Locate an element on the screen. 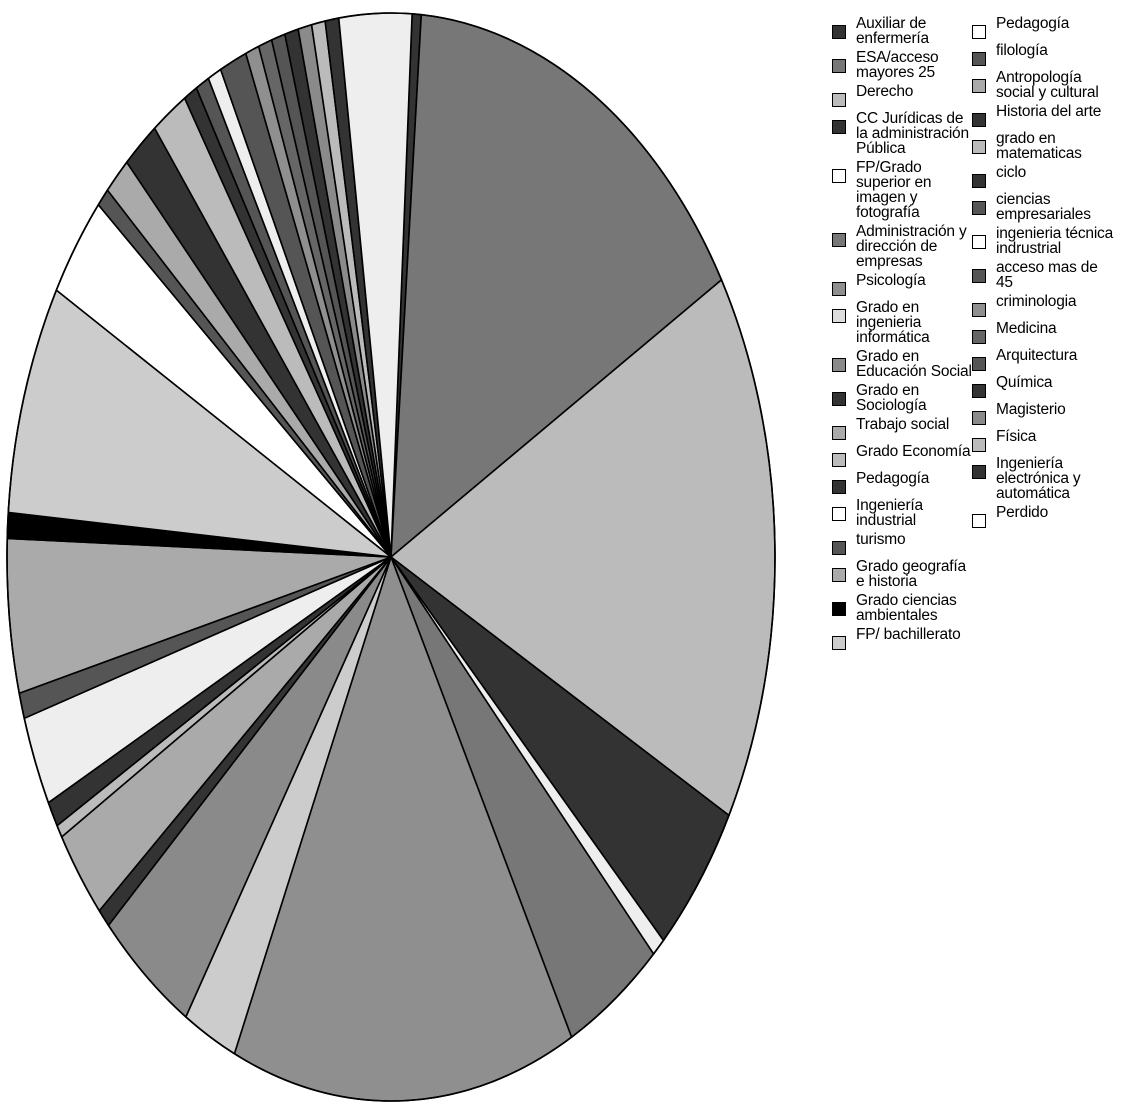  legend-item: Grado geografía e historia is located at coordinates (902, 574).